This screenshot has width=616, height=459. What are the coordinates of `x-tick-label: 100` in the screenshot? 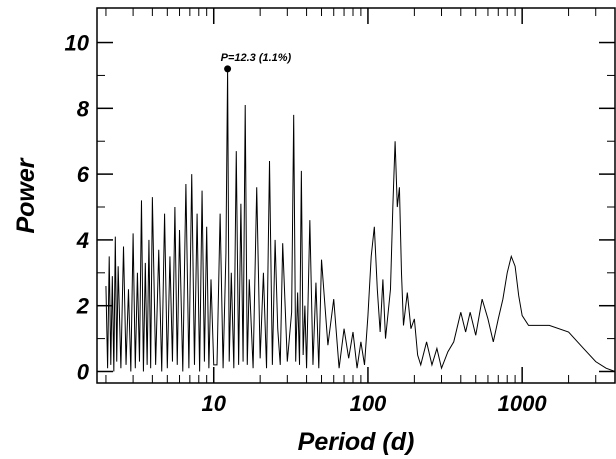 It's located at (368, 403).